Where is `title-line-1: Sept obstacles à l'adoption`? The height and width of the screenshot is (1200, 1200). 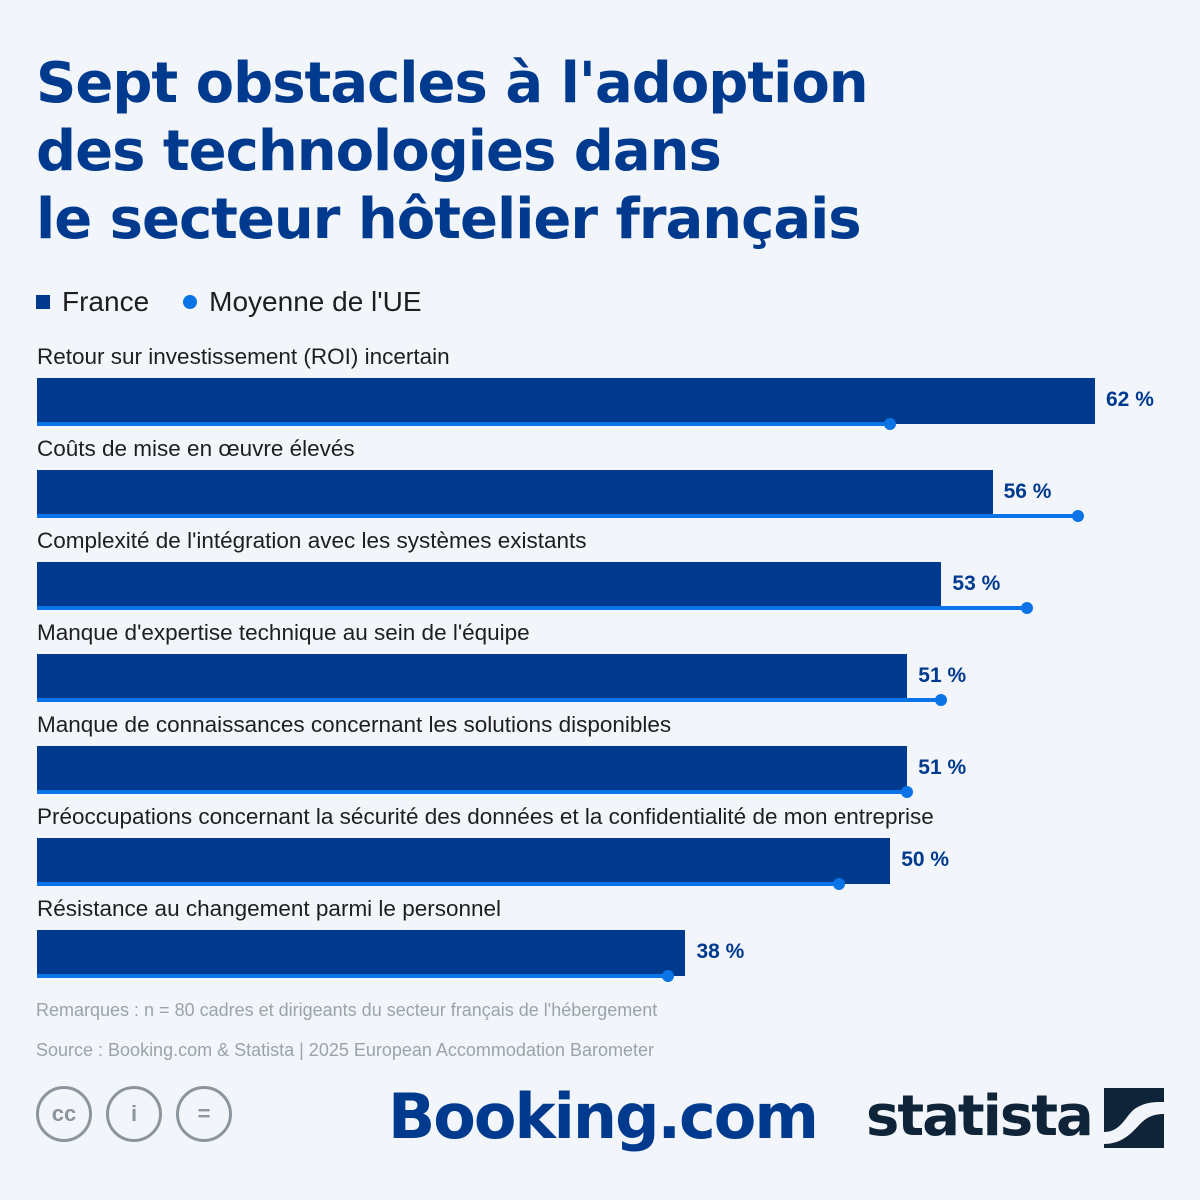
title-line-1: Sept obstacles à l'adoption is located at coordinates (452, 83).